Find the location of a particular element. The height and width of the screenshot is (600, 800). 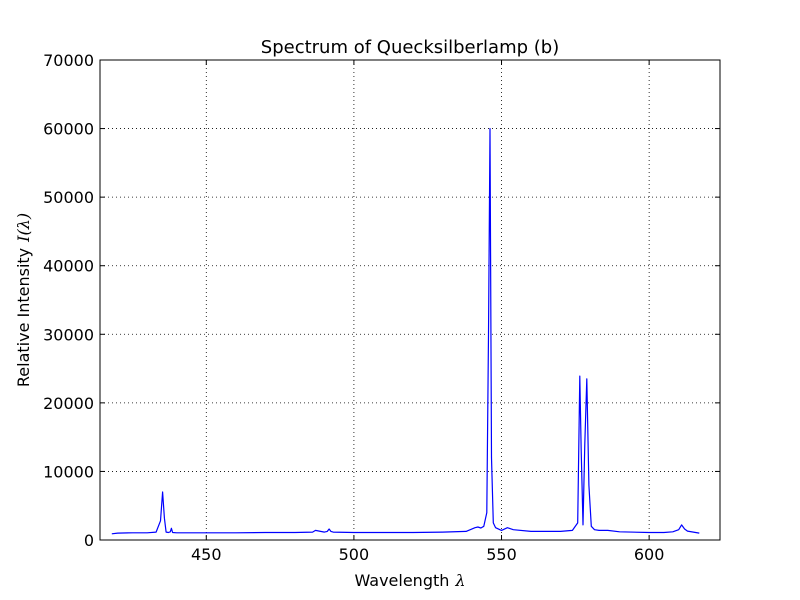

chart-title: Spectrum of Quecksilberlamp (b) is located at coordinates (410, 47).